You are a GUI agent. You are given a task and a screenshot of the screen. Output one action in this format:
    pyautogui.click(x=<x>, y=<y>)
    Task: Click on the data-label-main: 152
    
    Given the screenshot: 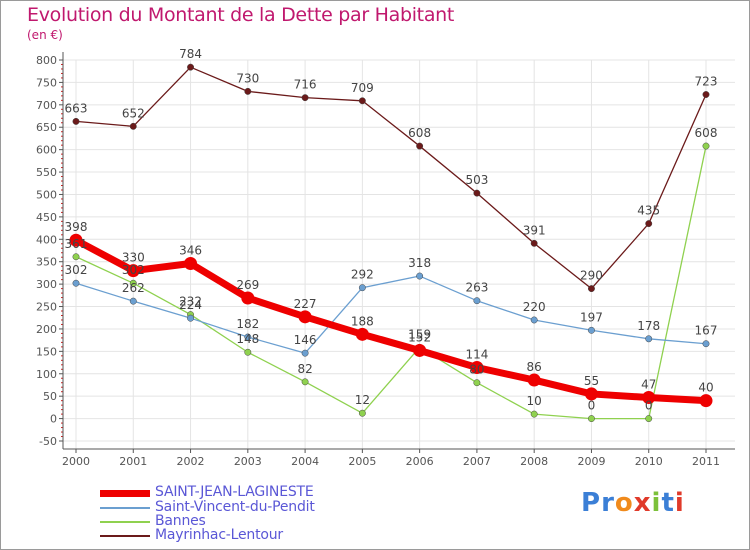 What is the action you would take?
    pyautogui.click(x=419, y=337)
    